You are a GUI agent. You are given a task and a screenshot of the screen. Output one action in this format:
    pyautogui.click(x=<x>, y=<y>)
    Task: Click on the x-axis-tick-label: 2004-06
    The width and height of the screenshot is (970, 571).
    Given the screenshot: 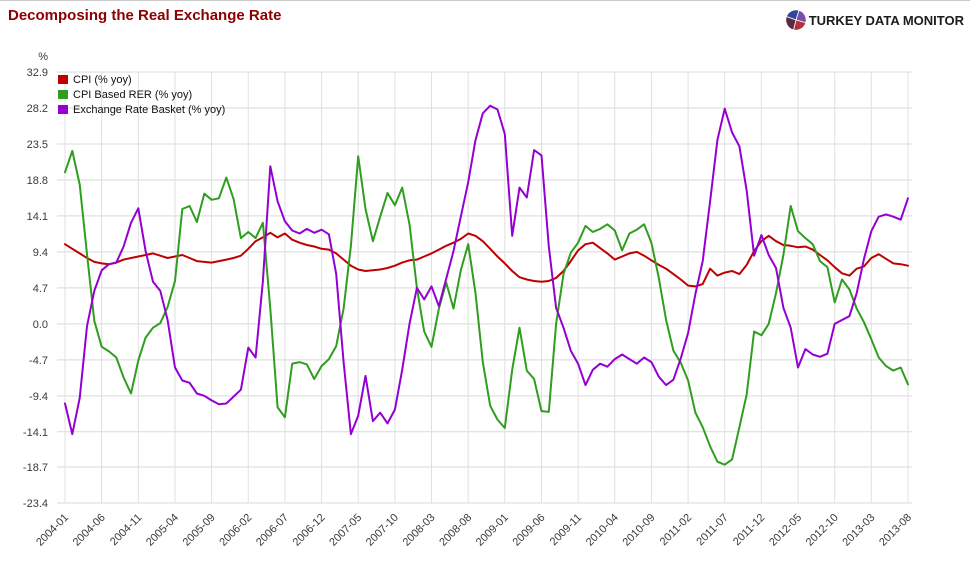 What is the action you would take?
    pyautogui.click(x=89, y=530)
    